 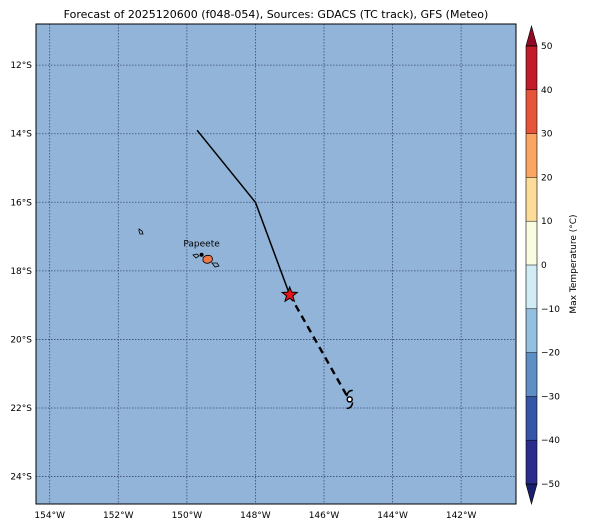 I want to click on lat-tick-label: 14°S, so click(x=21, y=135).